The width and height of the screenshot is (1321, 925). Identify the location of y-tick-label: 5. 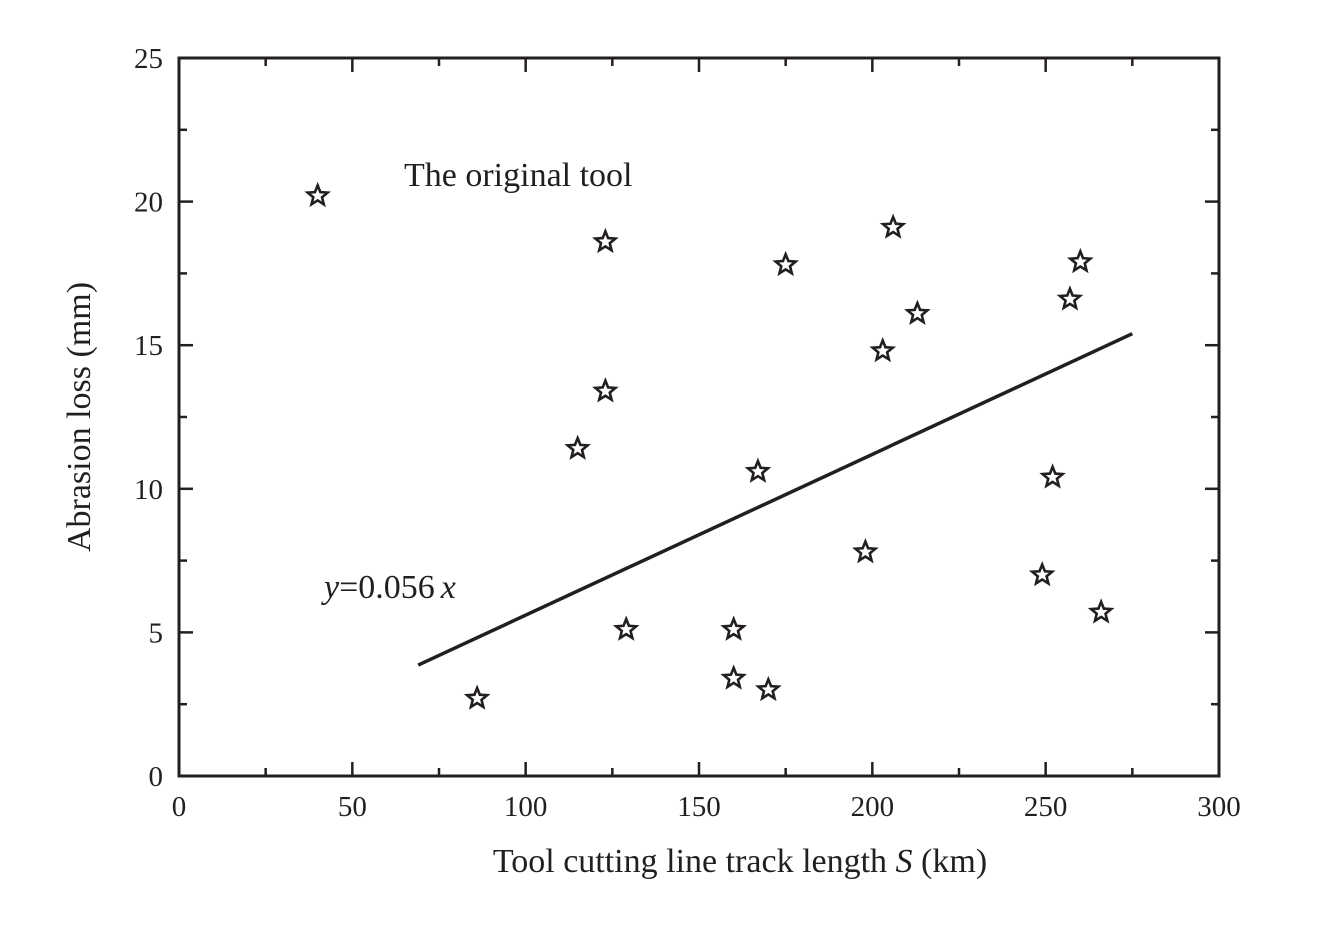
(156, 633).